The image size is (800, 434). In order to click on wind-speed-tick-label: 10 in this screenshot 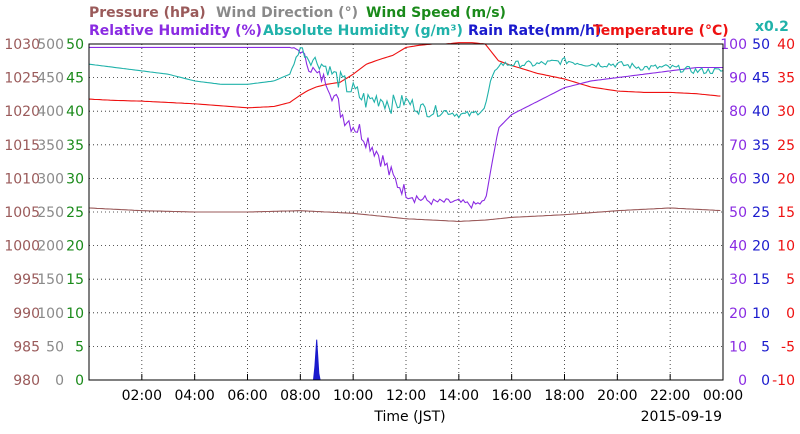, I will do `click(75, 314)`.